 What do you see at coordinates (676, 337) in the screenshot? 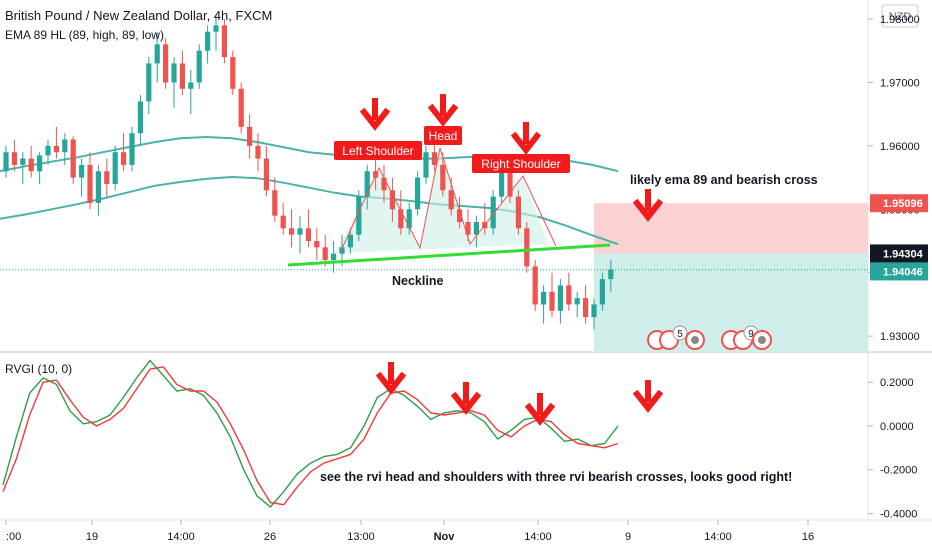
I see `events-group-1: 5` at bounding box center [676, 337].